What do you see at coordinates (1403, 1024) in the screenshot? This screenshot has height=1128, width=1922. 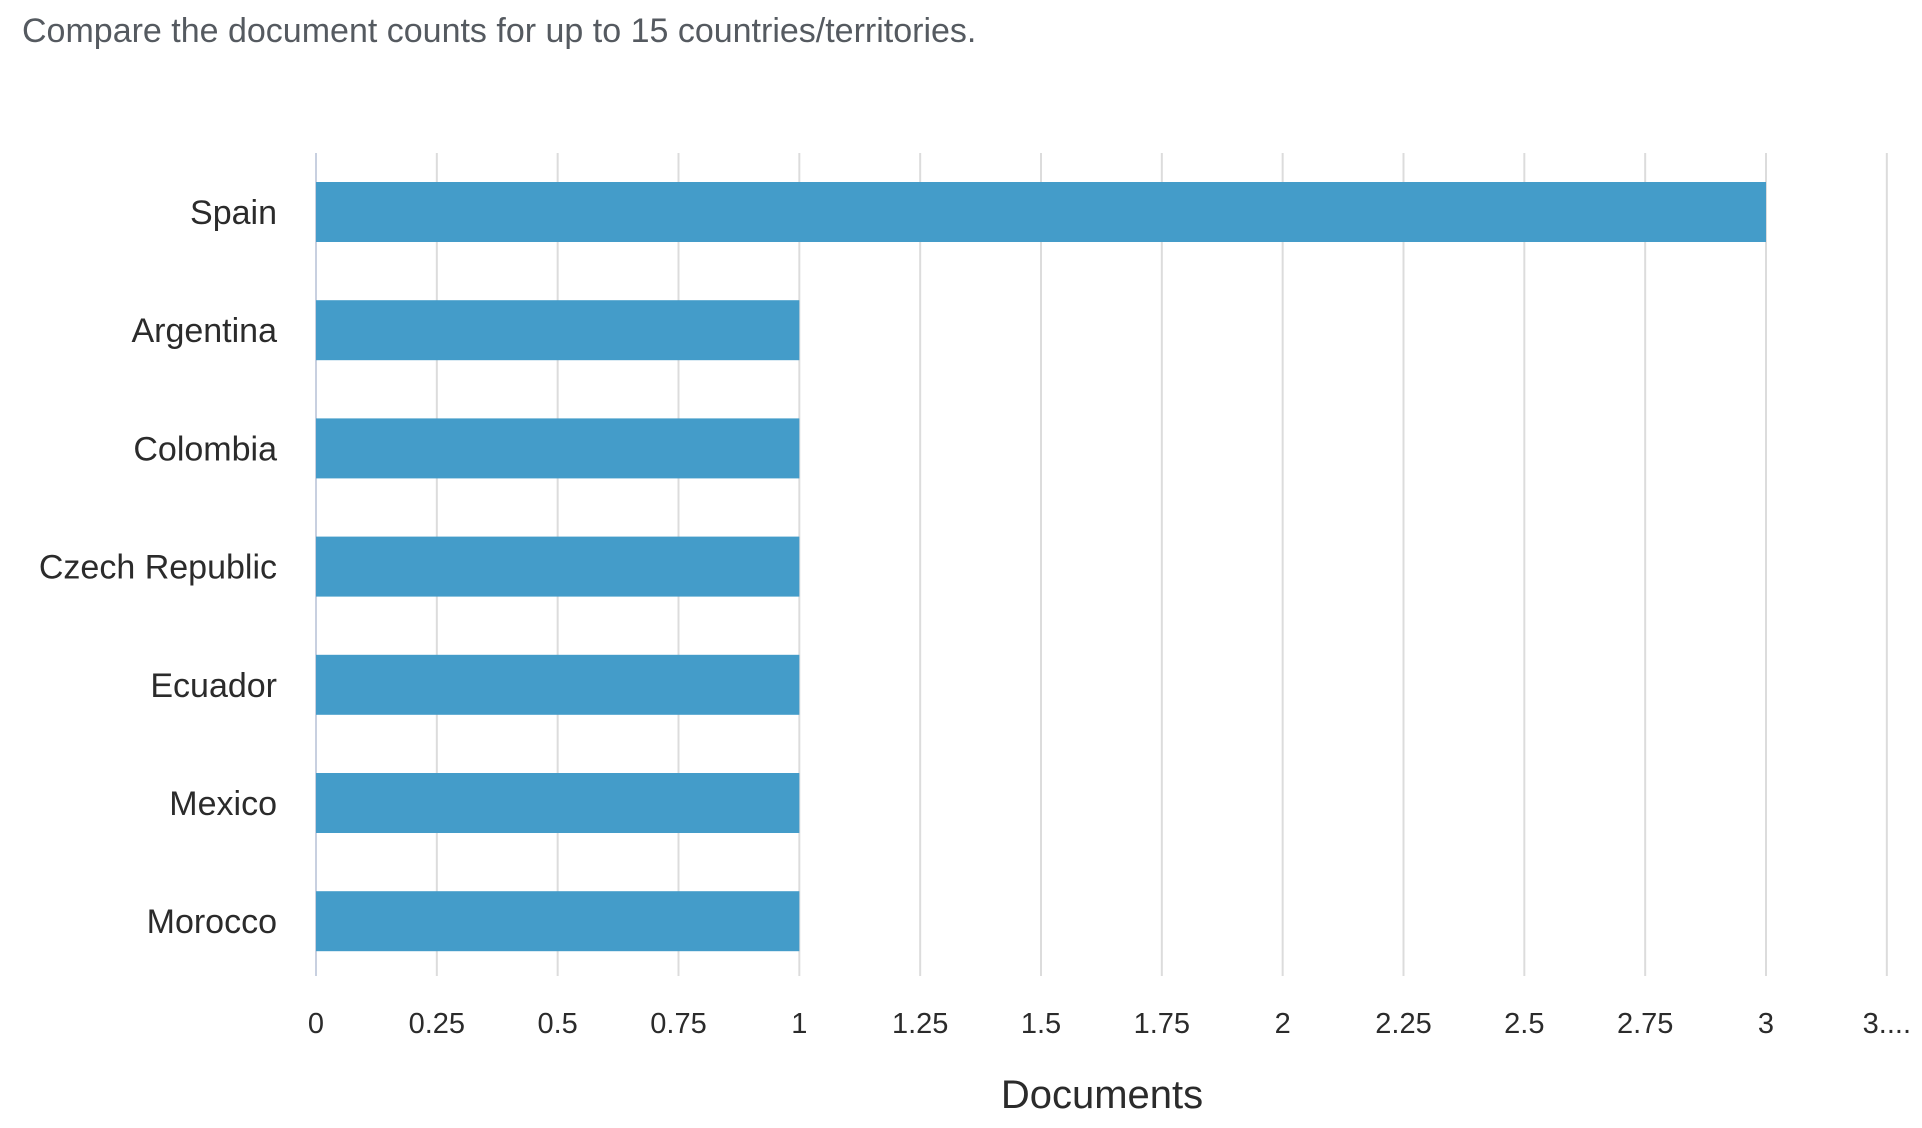 I see `x-tick-label: 2.25` at bounding box center [1403, 1024].